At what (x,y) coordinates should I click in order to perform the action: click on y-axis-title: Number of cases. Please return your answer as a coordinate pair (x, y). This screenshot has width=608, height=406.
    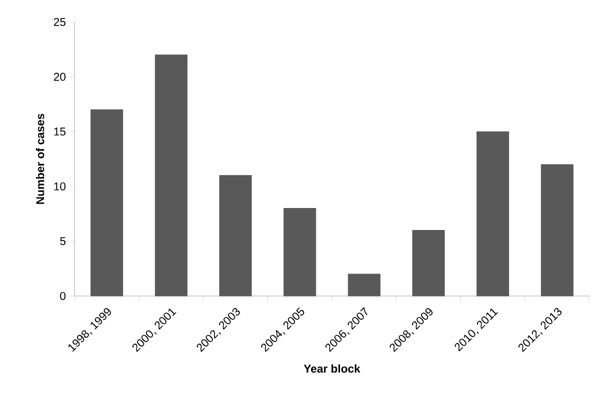
    Looking at the image, I should click on (40, 159).